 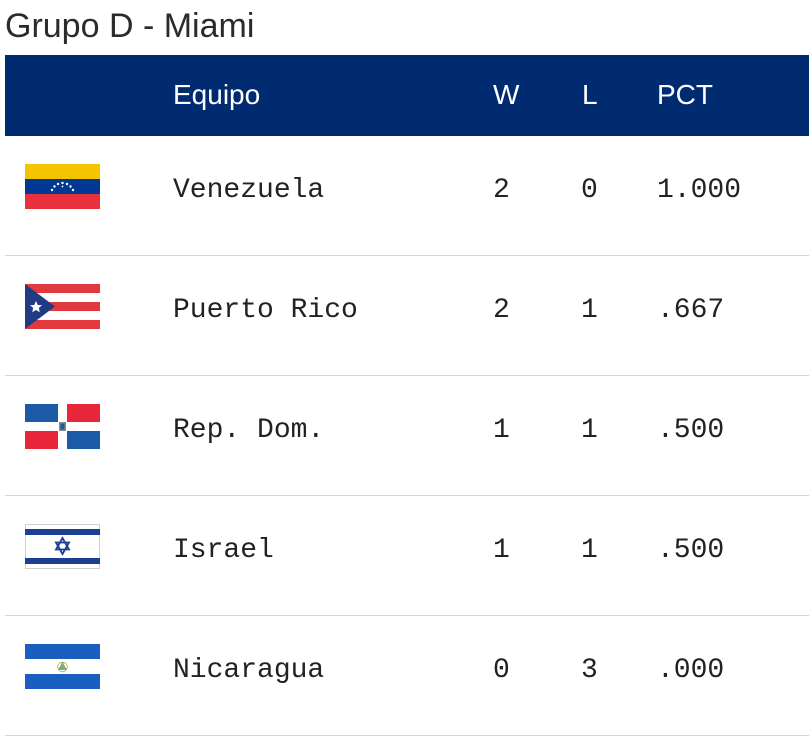 I want to click on team-name: Venezuela, so click(x=249, y=190).